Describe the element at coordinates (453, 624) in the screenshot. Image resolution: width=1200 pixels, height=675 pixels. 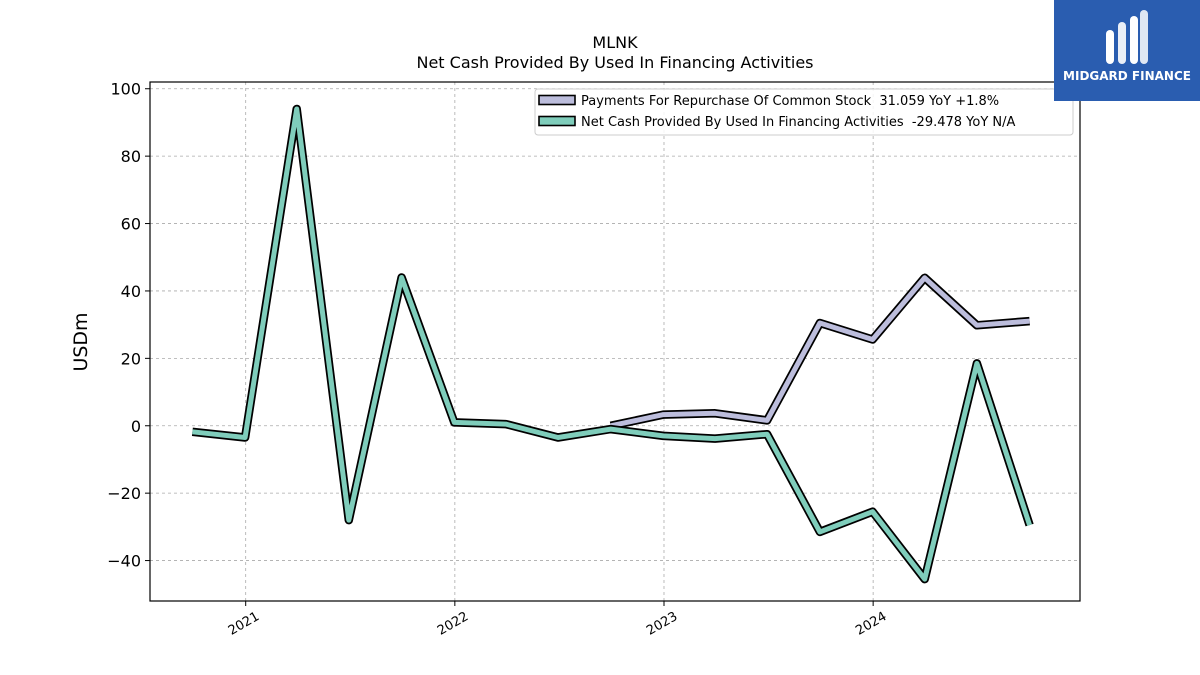
I see `x-tick-label: 2022` at that location.